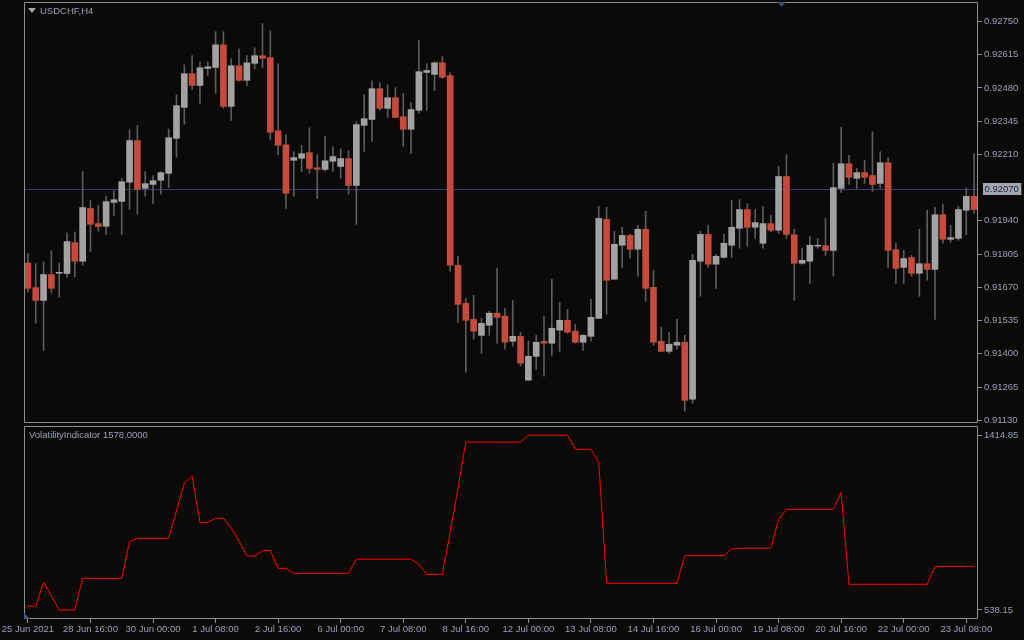 The image size is (1024, 640). Describe the element at coordinates (1001, 386) in the screenshot. I see `y-tick-label: 0.91265` at that location.